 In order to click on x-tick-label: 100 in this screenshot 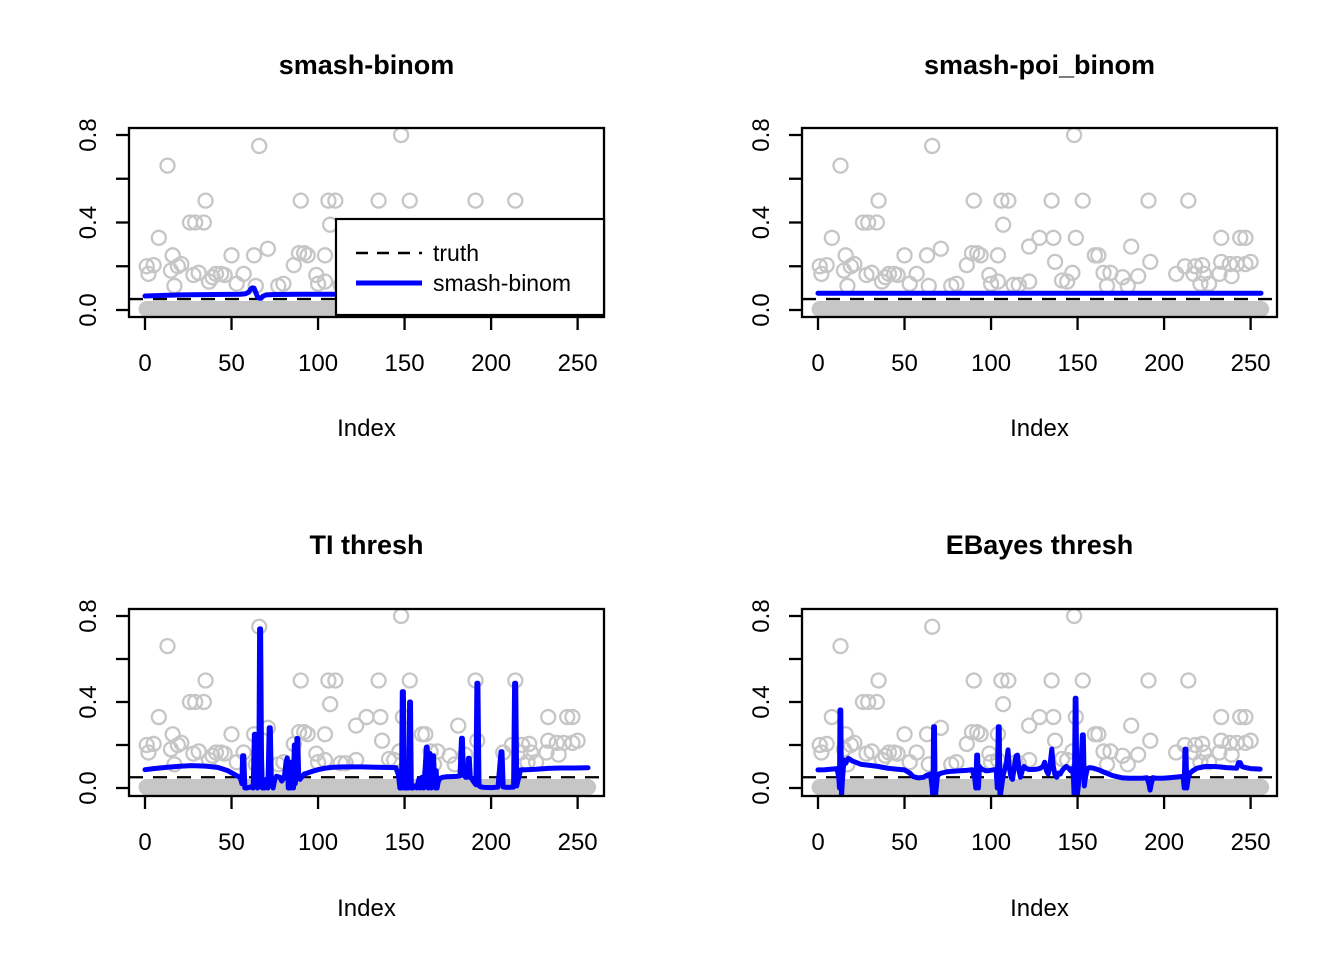, I will do `click(318, 363)`.